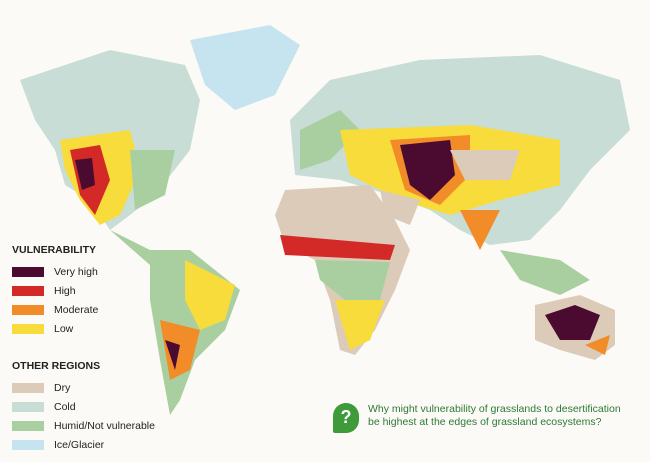 Image resolution: width=650 pixels, height=462 pixels. I want to click on na-very-high, so click(85, 174).